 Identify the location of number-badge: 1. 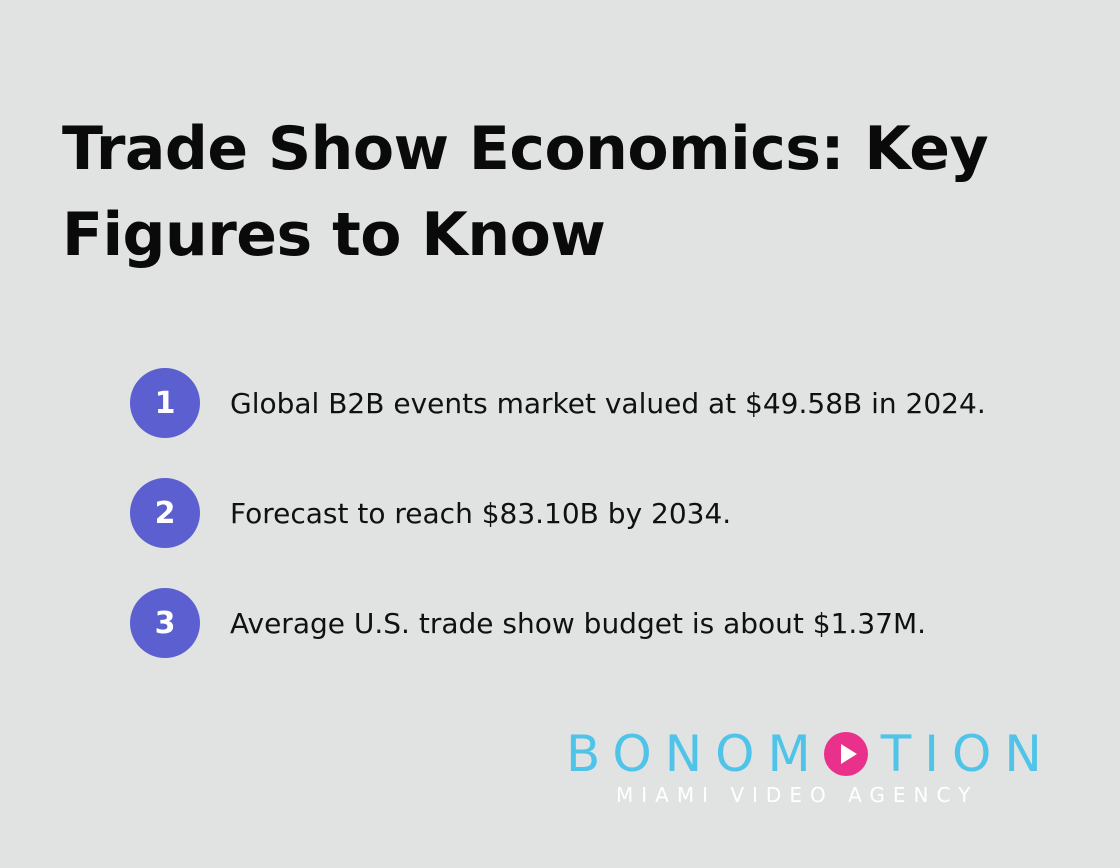
(165, 403).